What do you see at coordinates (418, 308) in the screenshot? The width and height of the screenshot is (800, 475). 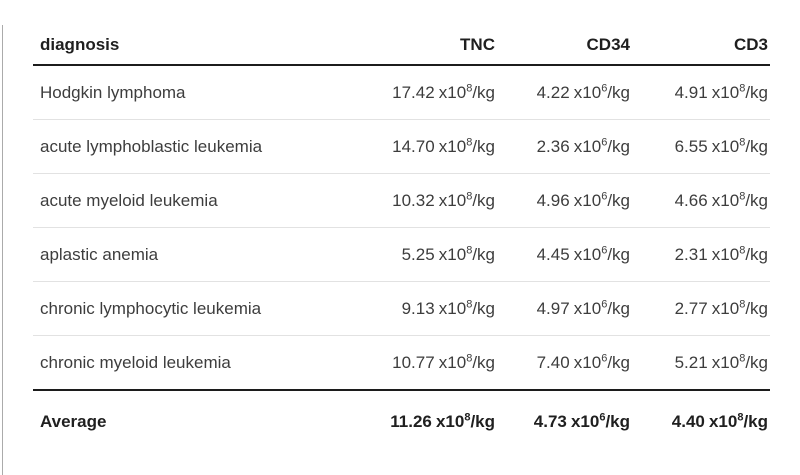 I see `value-number: 9.13` at bounding box center [418, 308].